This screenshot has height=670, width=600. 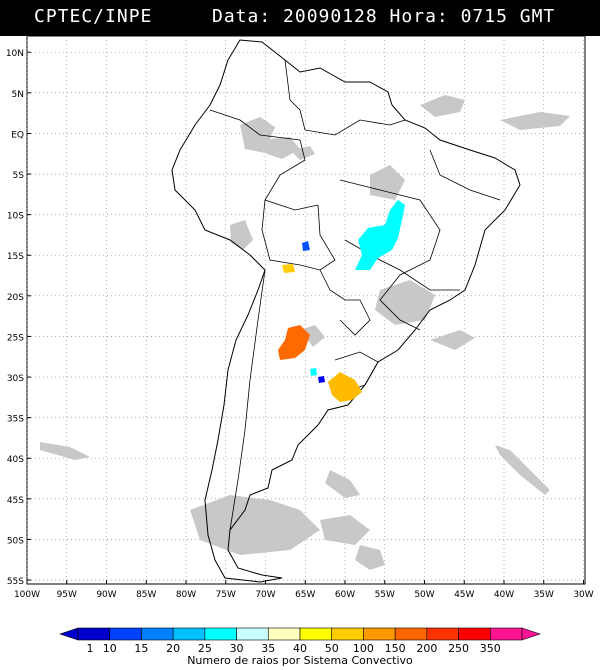 What do you see at coordinates (205, 648) in the screenshot?
I see `colorbar-tick: 25` at bounding box center [205, 648].